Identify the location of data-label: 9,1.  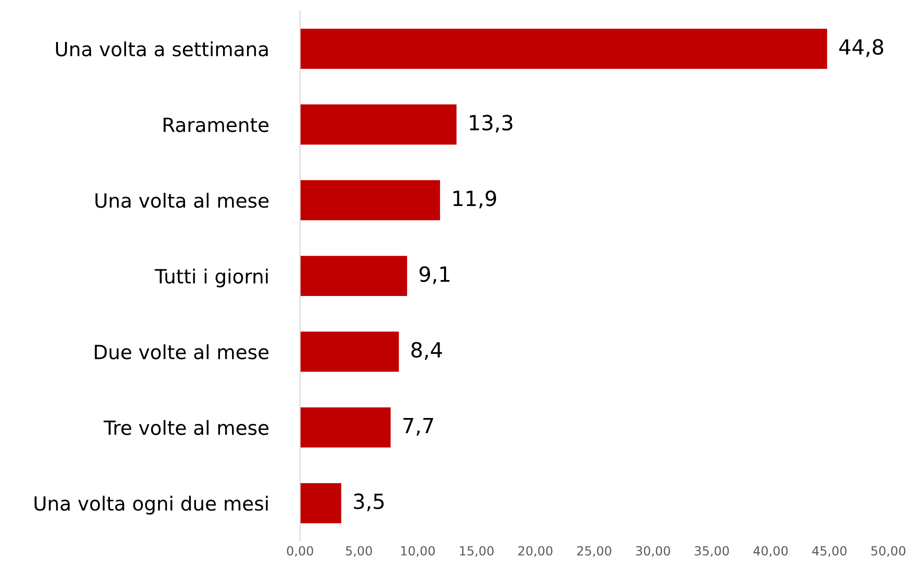
(435, 275).